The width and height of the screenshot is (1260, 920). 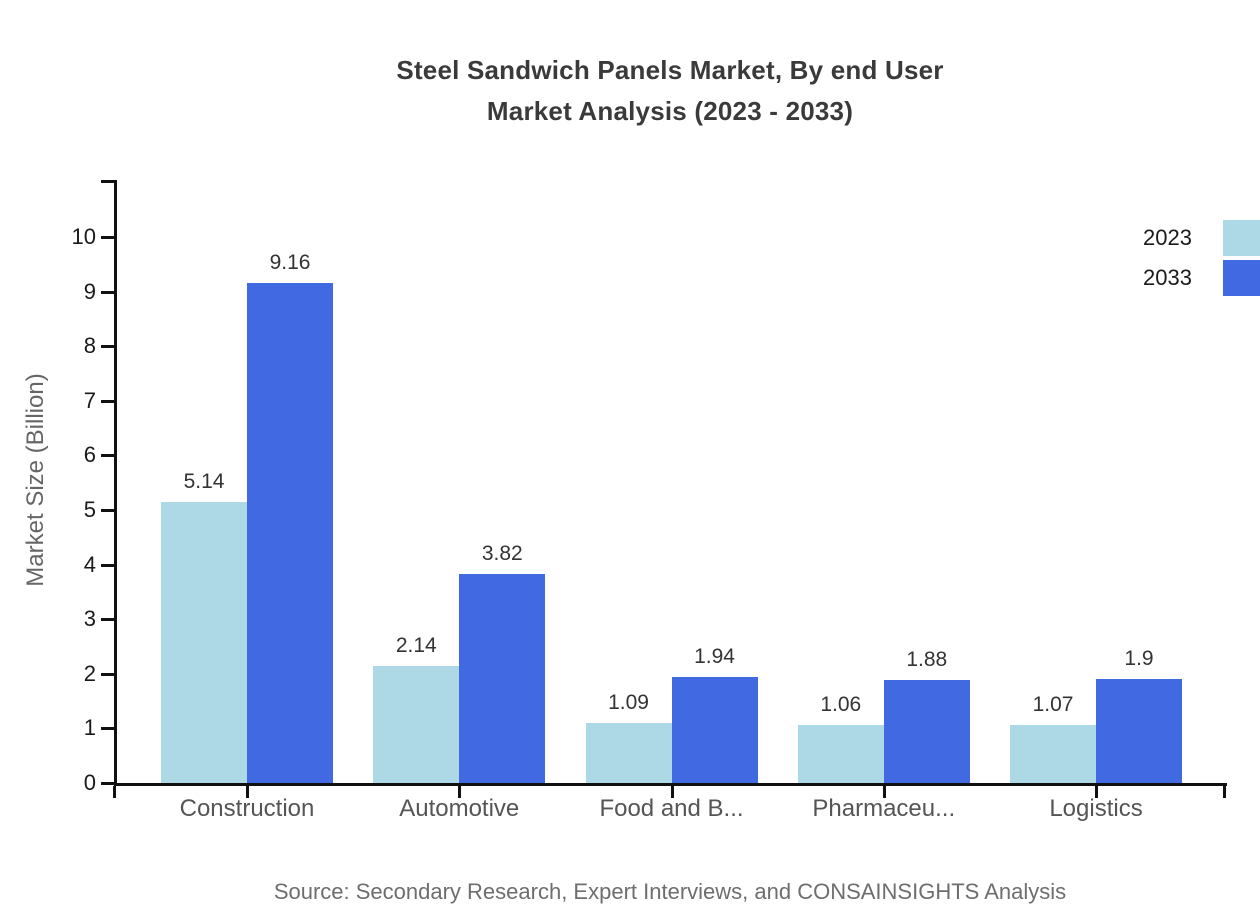 I want to click on chart-title-line2: Market Analysis (2023 - 2033), so click(x=670, y=111).